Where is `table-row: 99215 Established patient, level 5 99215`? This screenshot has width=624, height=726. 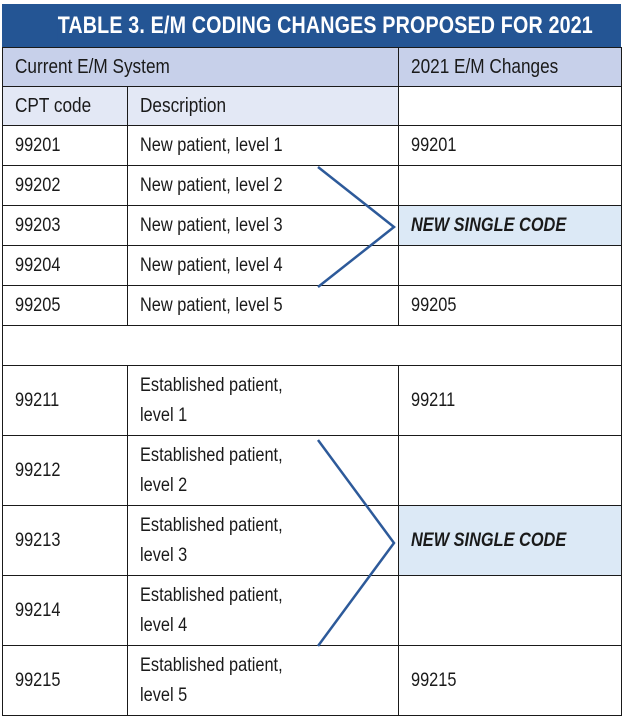
table-row: 99215 Established patient, level 5 99215 is located at coordinates (312, 680).